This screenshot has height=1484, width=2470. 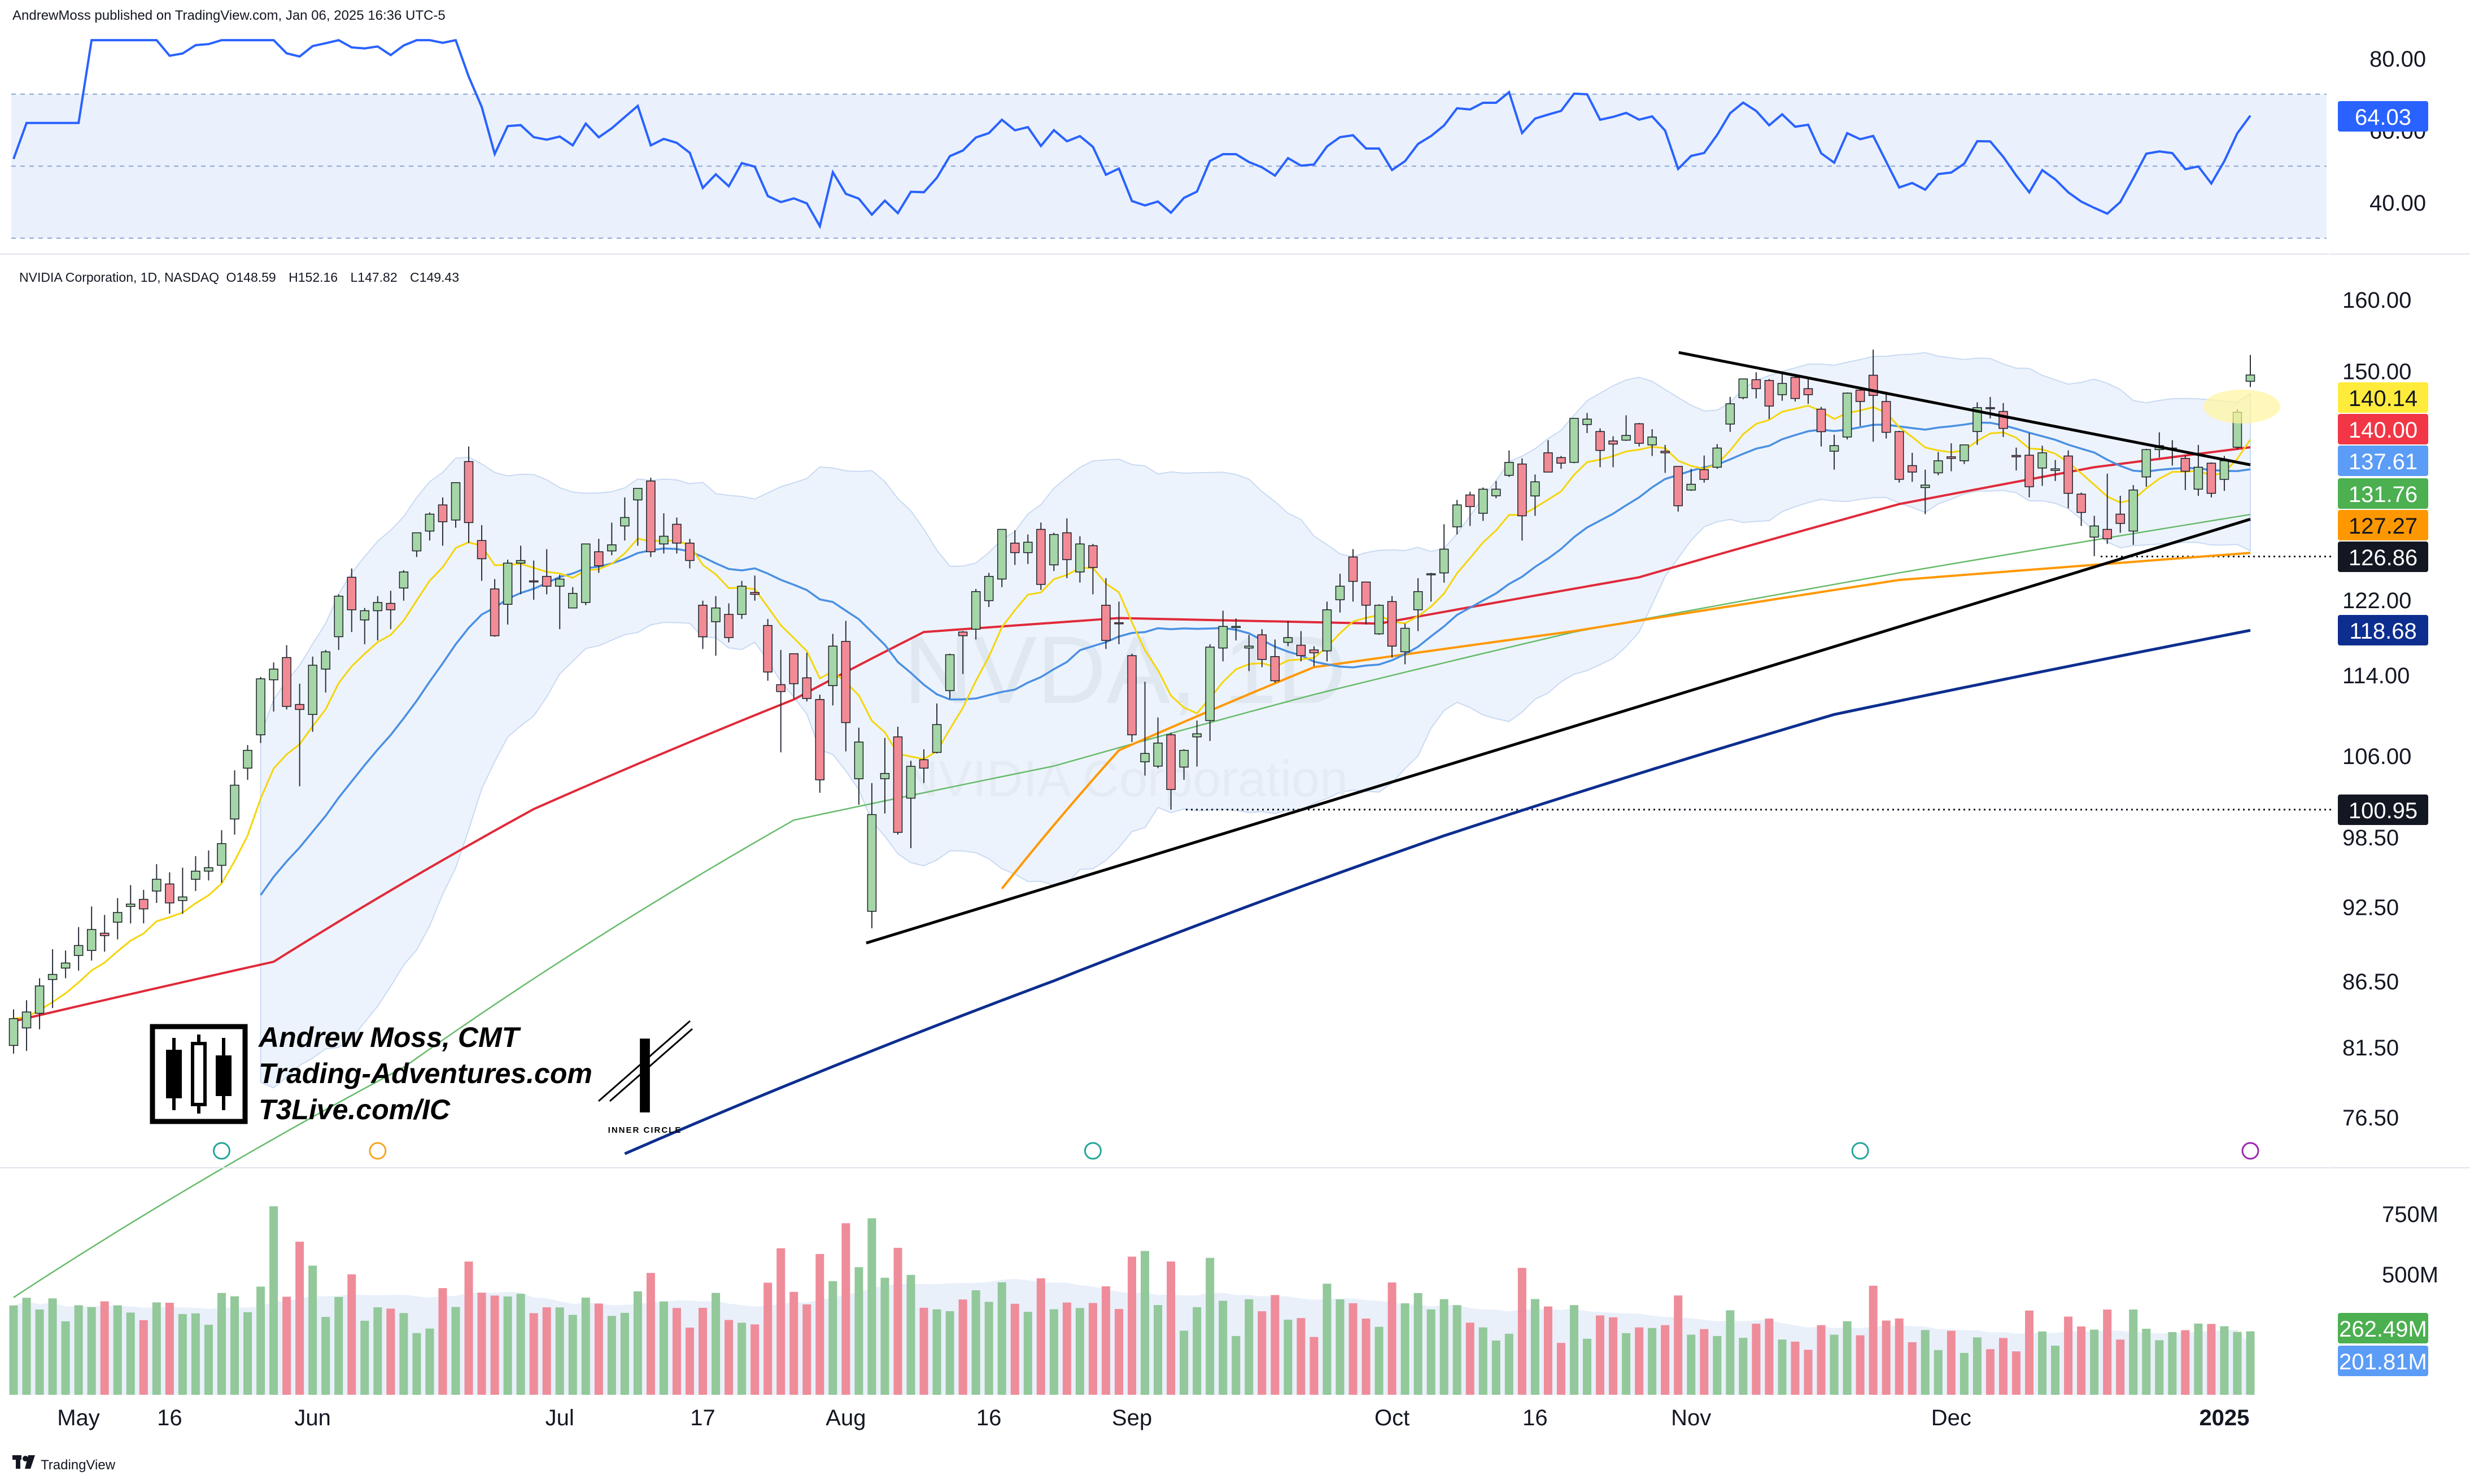 What do you see at coordinates (2383, 1328) in the screenshot?
I see `volume-badge: 262.49M` at bounding box center [2383, 1328].